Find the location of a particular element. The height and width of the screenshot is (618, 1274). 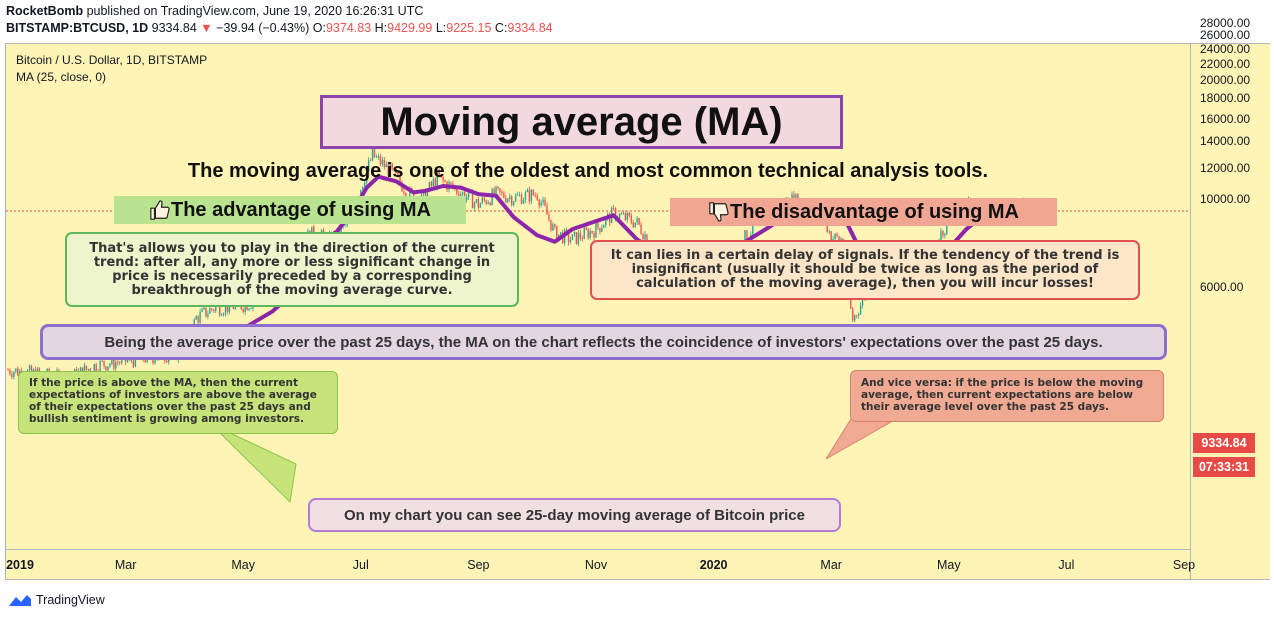

x-tick-label: Mar is located at coordinates (831, 565).